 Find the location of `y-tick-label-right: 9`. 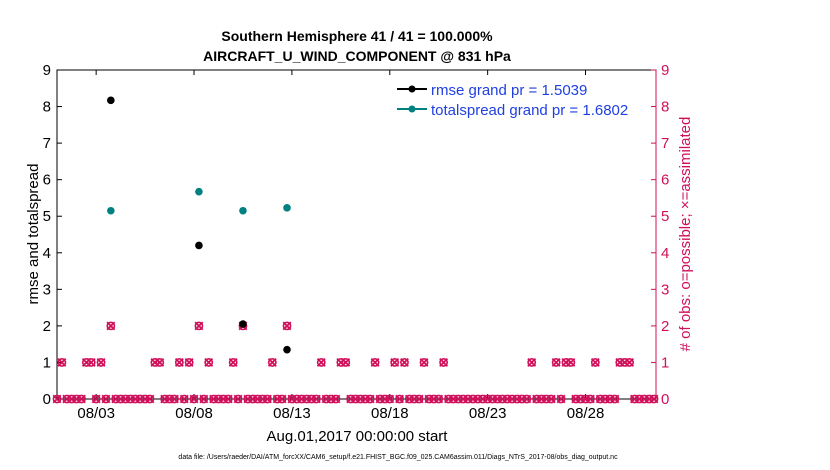

y-tick-label-right: 9 is located at coordinates (665, 70).